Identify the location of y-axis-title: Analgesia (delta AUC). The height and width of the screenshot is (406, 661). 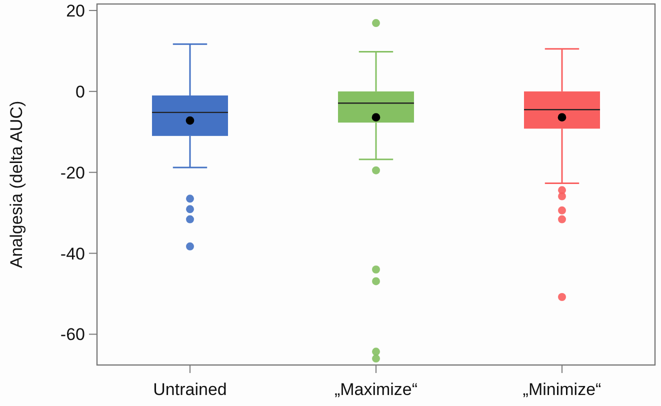
(16, 184).